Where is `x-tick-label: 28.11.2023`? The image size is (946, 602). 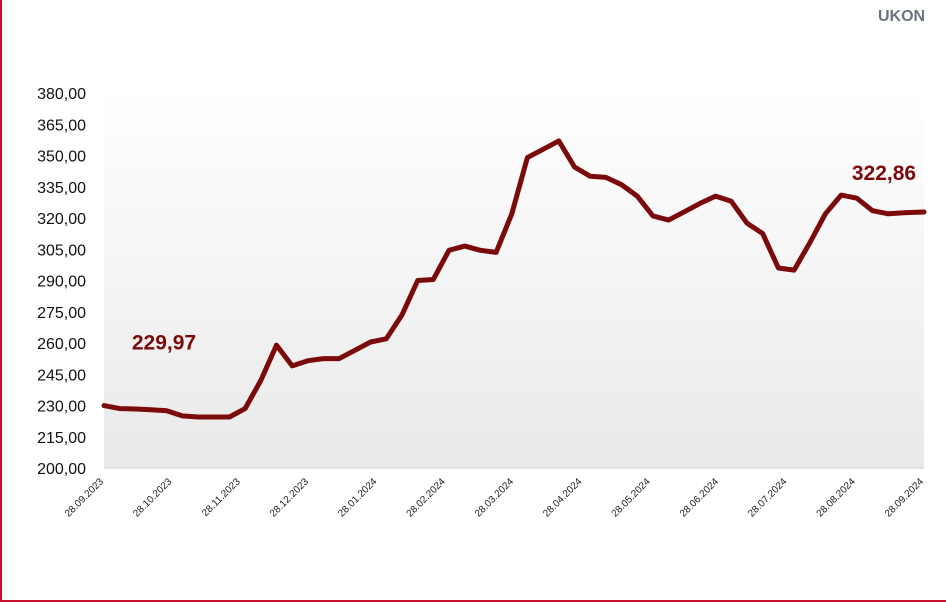
x-tick-label: 28.11.2023 is located at coordinates (221, 497).